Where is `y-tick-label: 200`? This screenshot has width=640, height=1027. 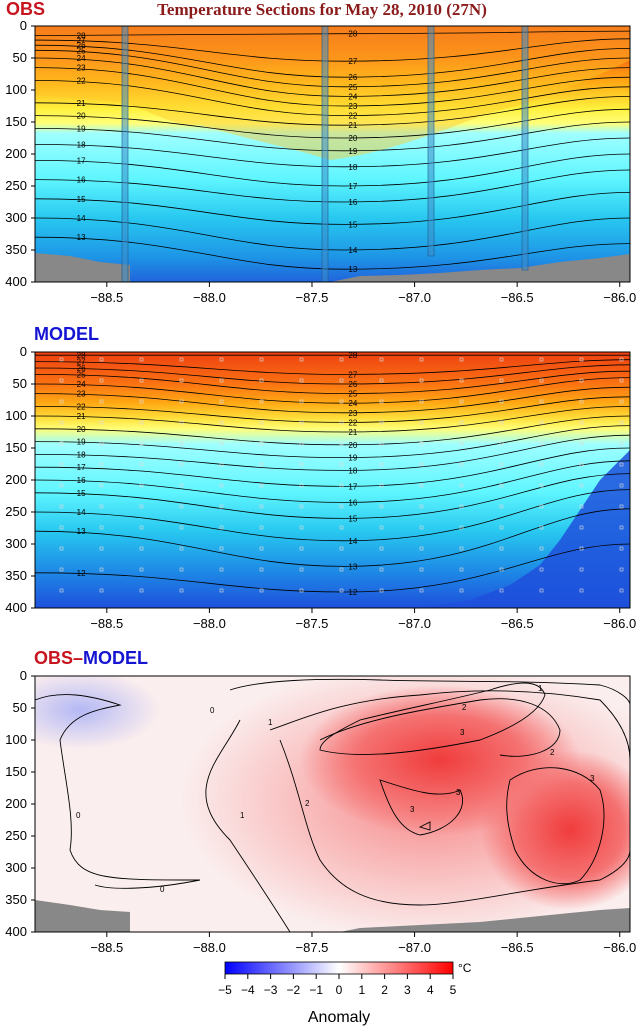 y-tick-label: 200 is located at coordinates (16, 803).